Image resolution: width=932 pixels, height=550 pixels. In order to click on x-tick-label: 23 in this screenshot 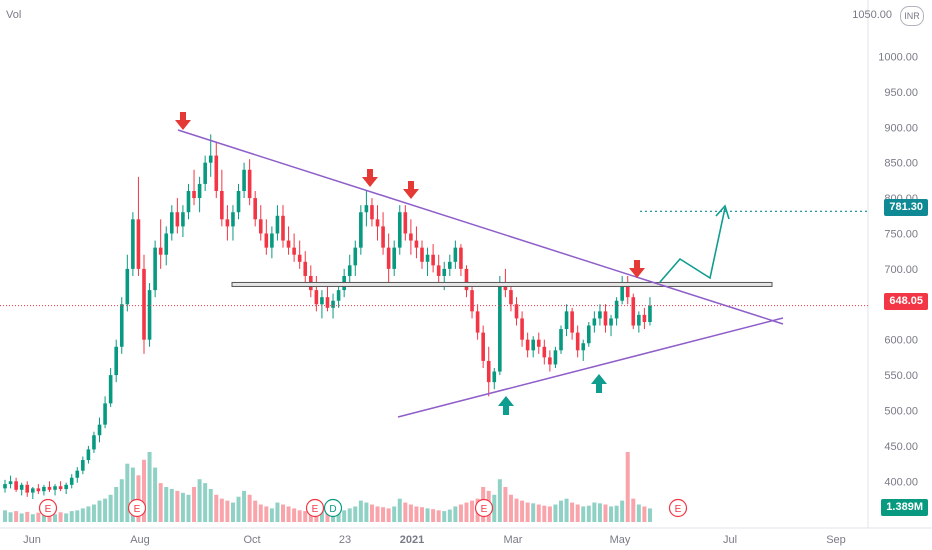, I will do `click(345, 540)`.